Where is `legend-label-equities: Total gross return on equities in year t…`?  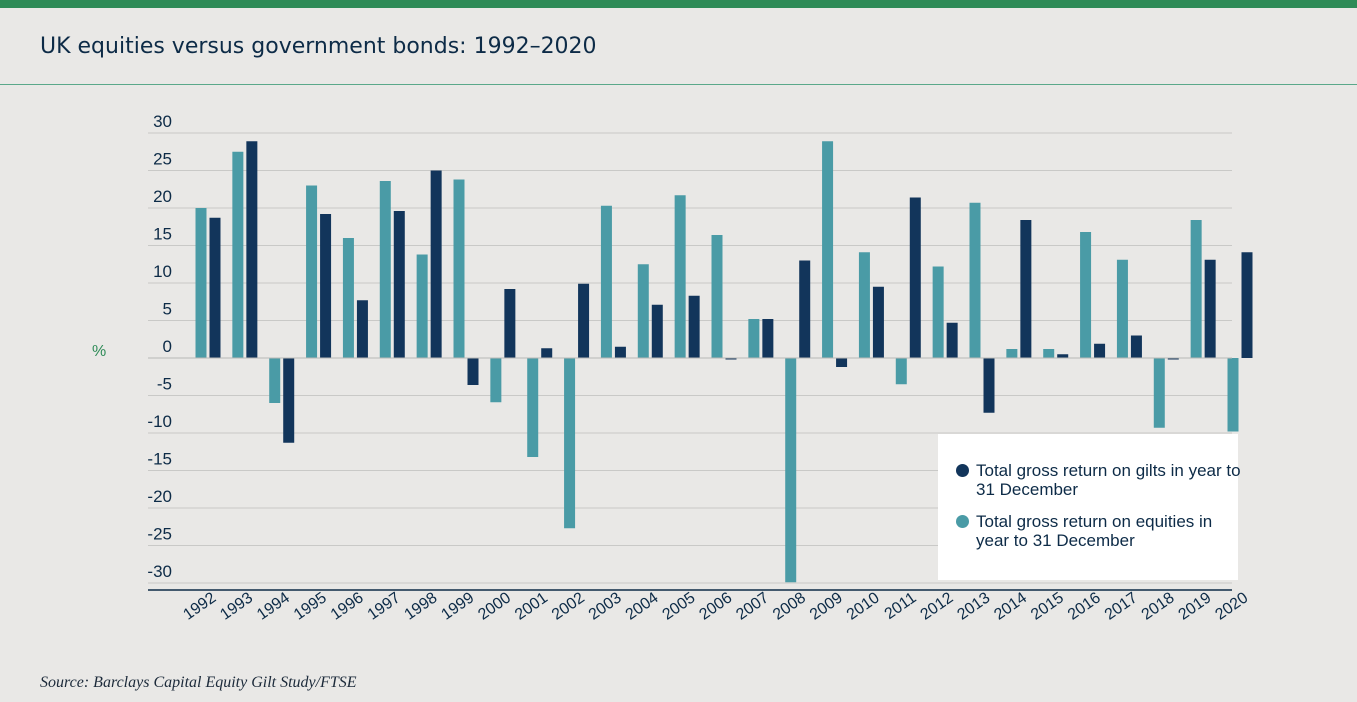
legend-label-equities: Total gross return on equities in year t… is located at coordinates (1094, 531).